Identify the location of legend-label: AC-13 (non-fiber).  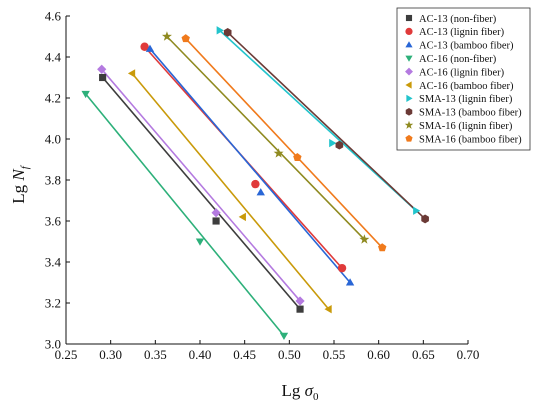
(458, 19).